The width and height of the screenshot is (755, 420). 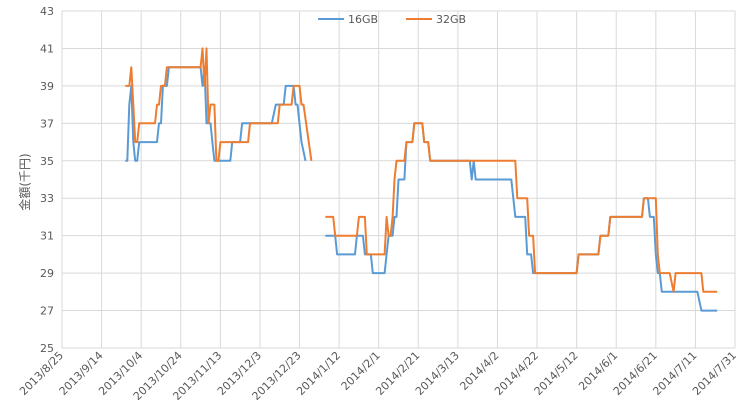 What do you see at coordinates (47, 161) in the screenshot?
I see `y-tick-label: 35` at bounding box center [47, 161].